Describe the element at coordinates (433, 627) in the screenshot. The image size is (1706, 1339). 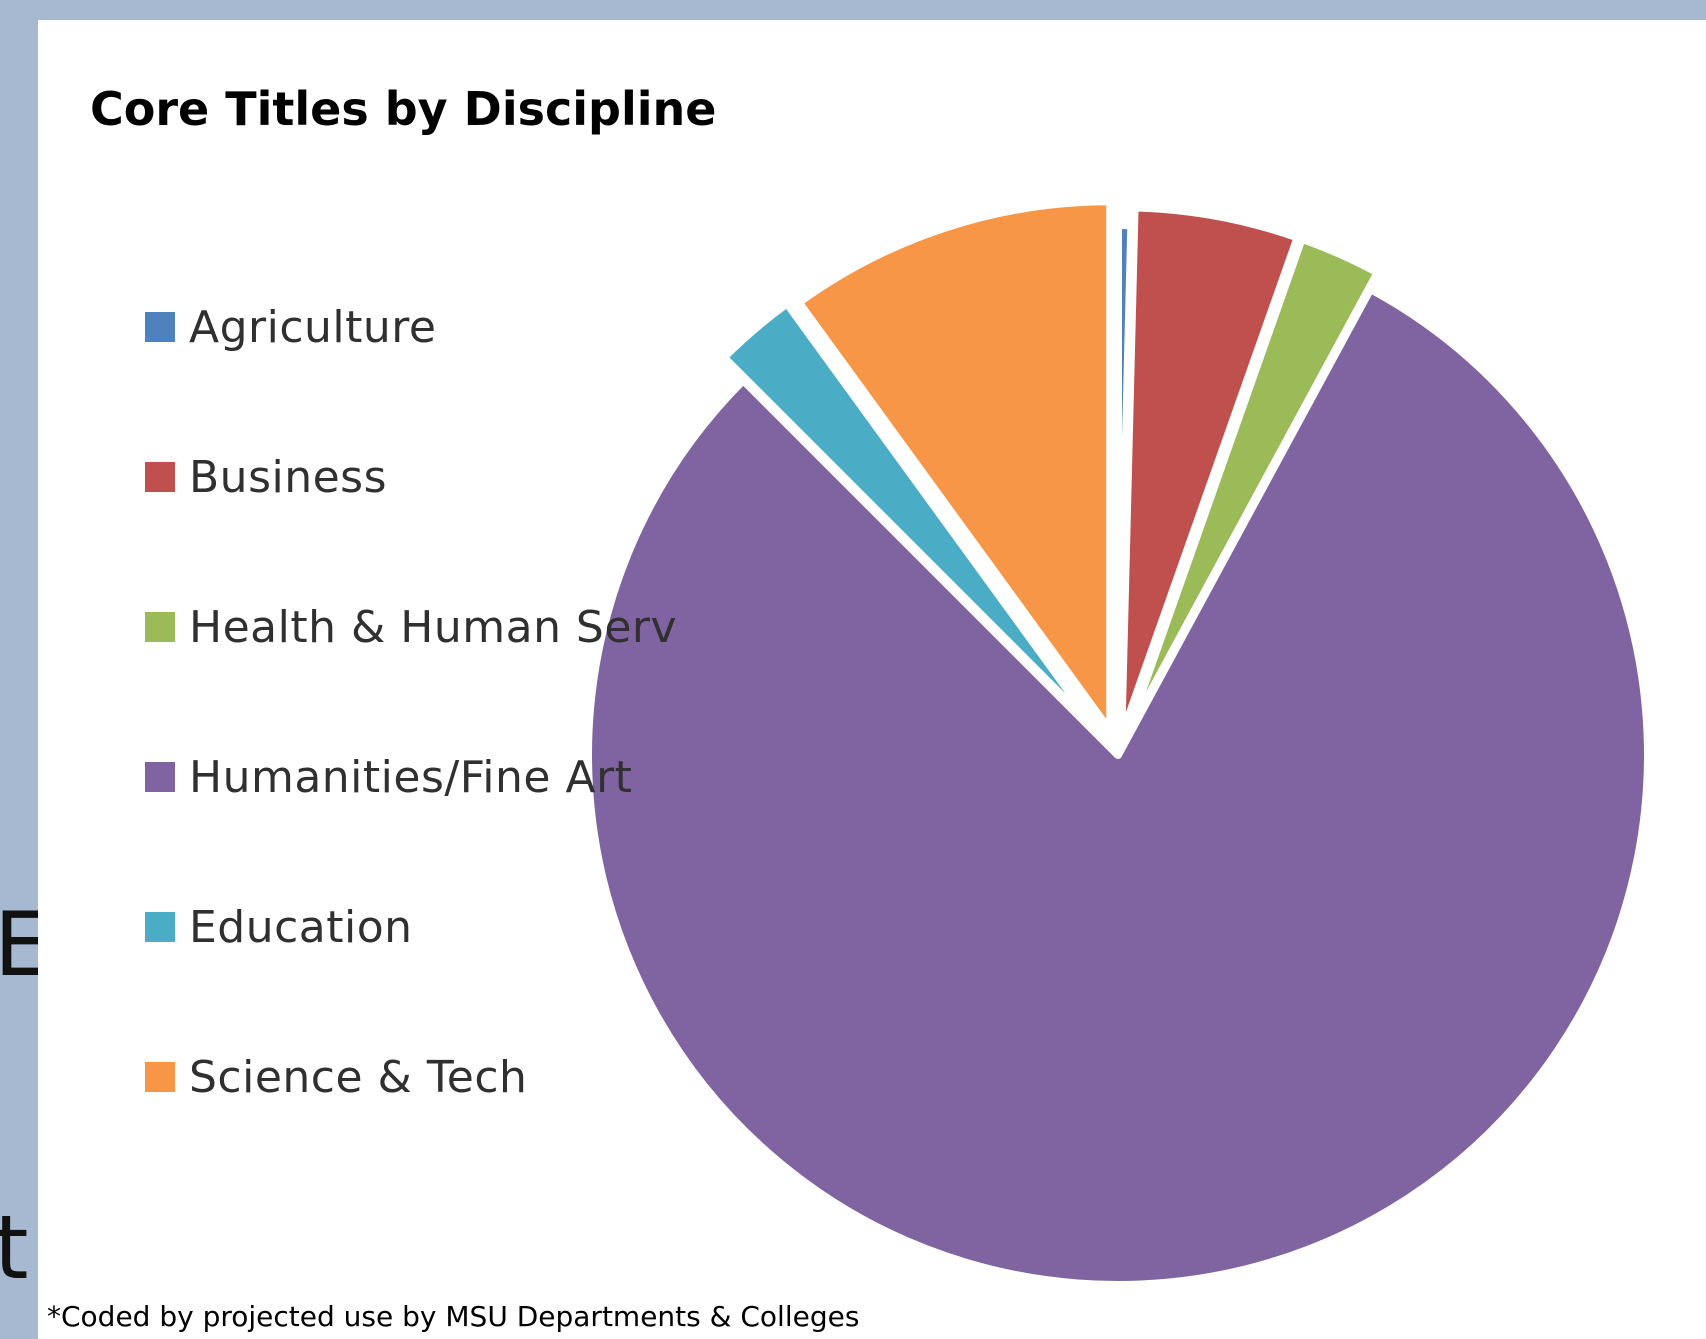
I see `legend-label: Health & Human Serv` at that location.